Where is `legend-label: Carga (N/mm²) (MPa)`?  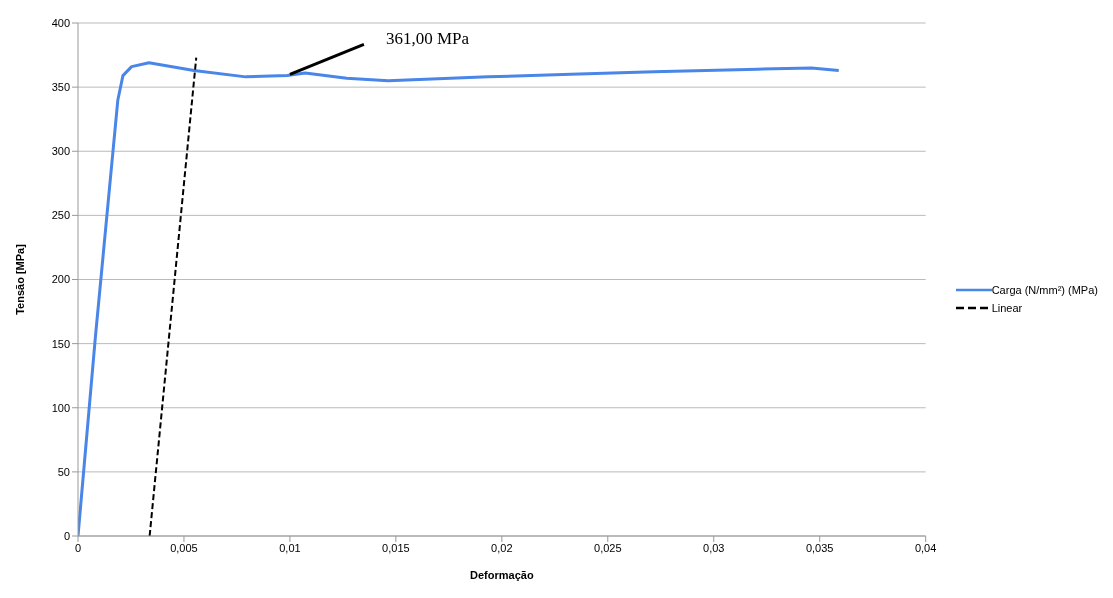 legend-label: Carga (N/mm²) (MPa) is located at coordinates (1044, 290).